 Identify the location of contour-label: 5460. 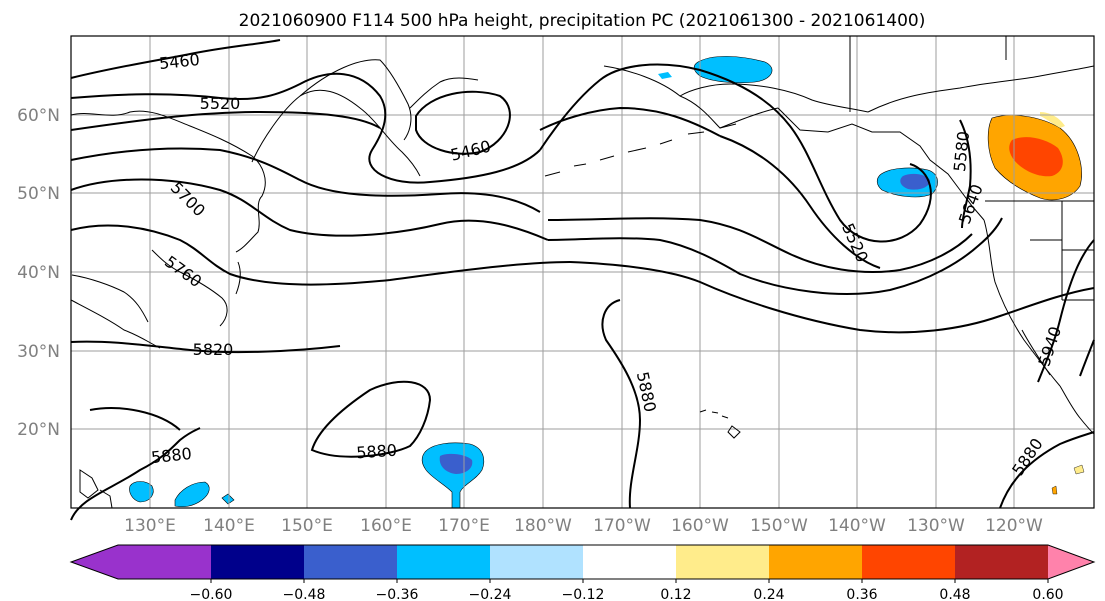
(179, 61).